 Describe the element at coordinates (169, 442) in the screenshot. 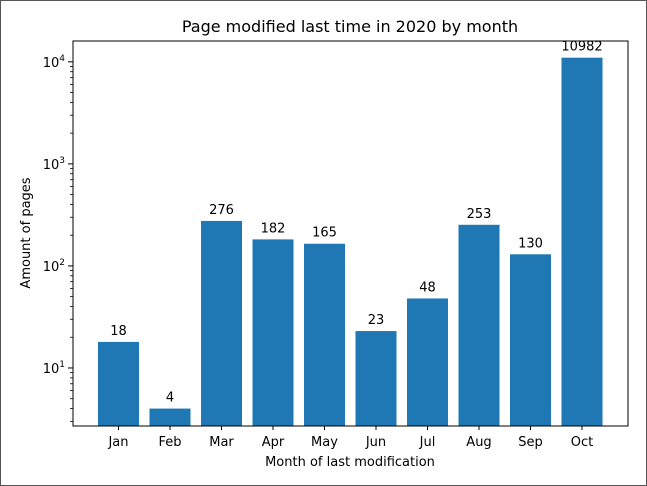

I see `x-tick-label: Feb` at that location.